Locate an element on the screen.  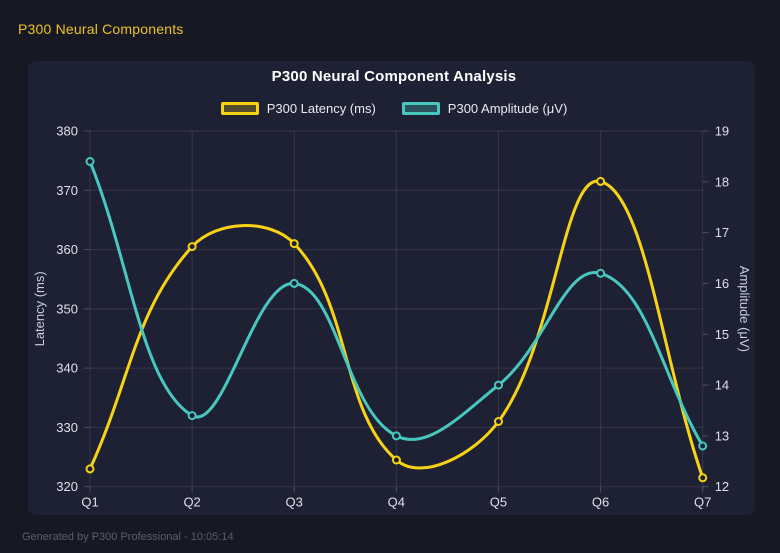
left-axis-tick-label: 330 is located at coordinates (67, 427).